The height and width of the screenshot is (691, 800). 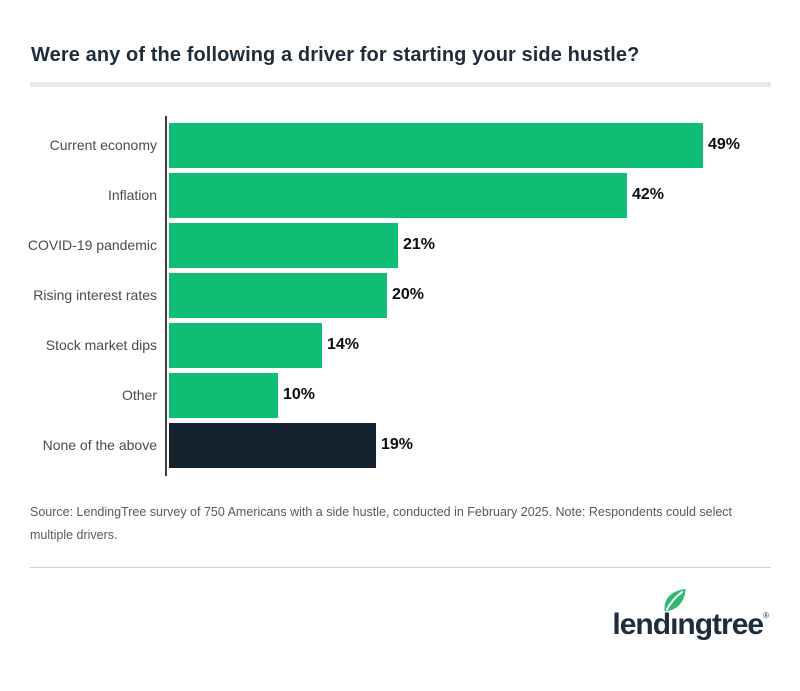 I want to click on bar-value-label: 14%, so click(x=343, y=344).